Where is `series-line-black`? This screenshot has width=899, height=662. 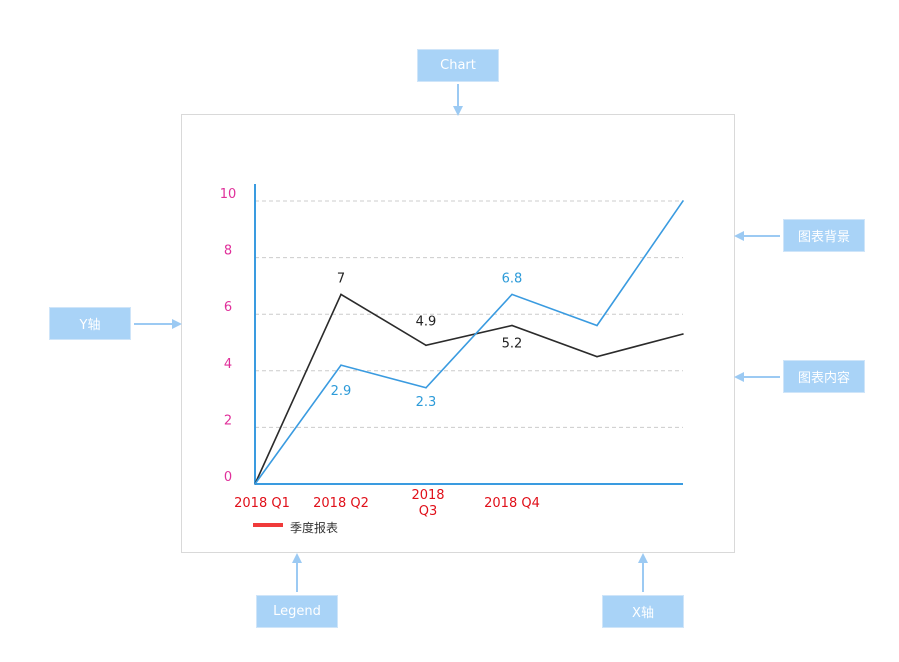 series-line-black is located at coordinates (469, 389).